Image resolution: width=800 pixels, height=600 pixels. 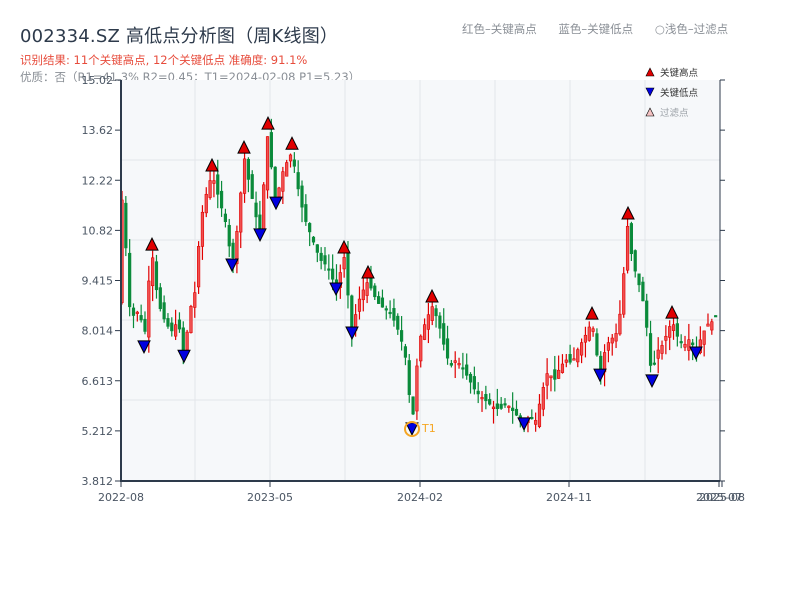 What do you see at coordinates (569, 497) in the screenshot?
I see `x-tick-label: 2024-11` at bounding box center [569, 497].